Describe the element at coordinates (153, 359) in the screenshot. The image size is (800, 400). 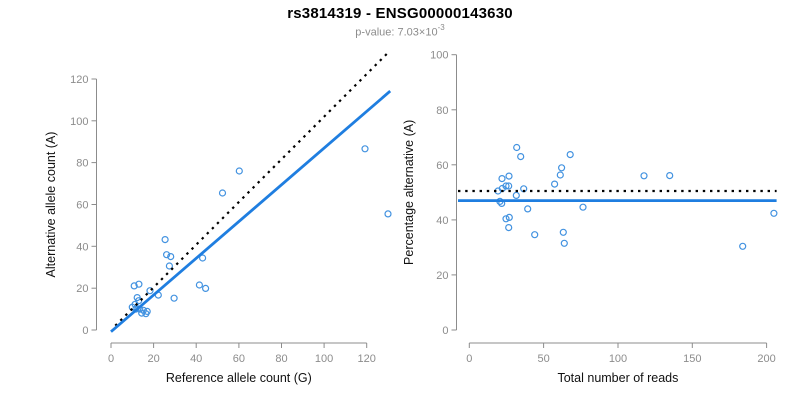
I see `x-tick-label: 20` at that location.